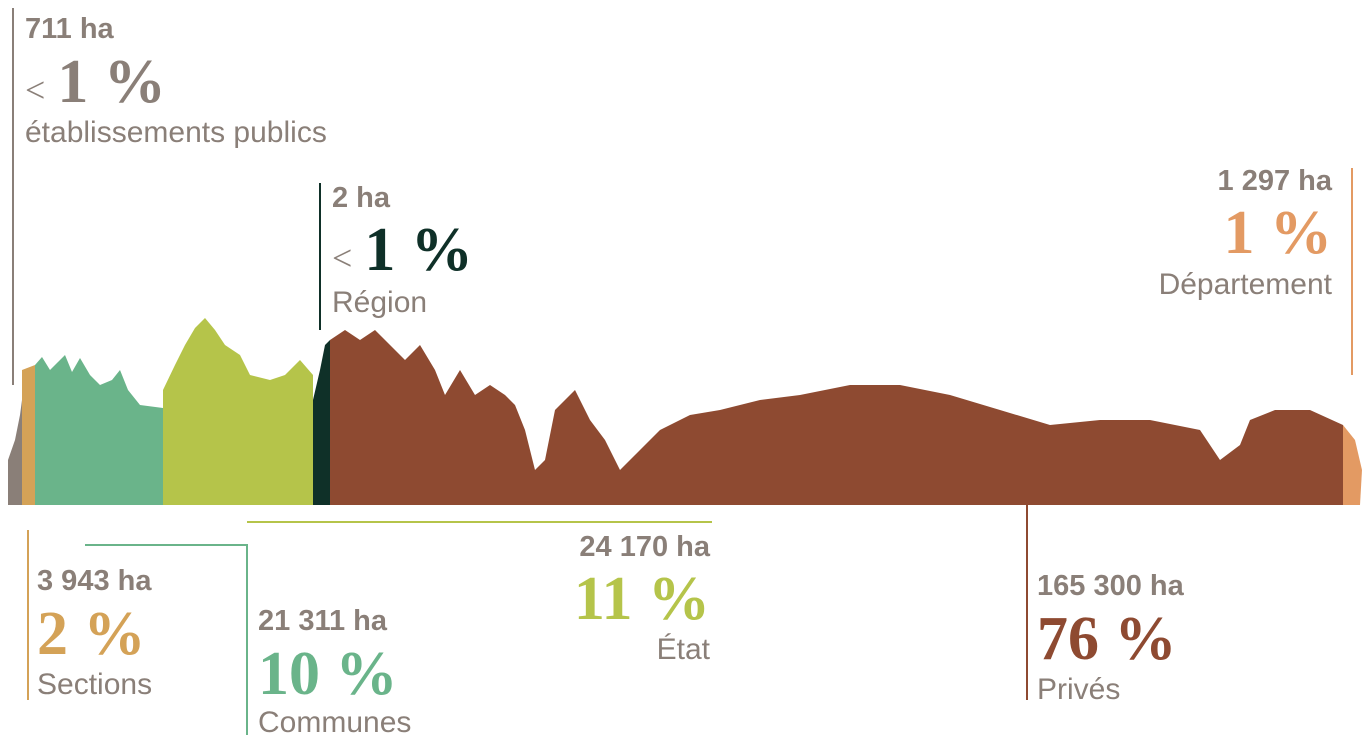 This screenshot has height=735, width=1369. Describe the element at coordinates (238, 411) in the screenshot. I see `strip-etat` at that location.